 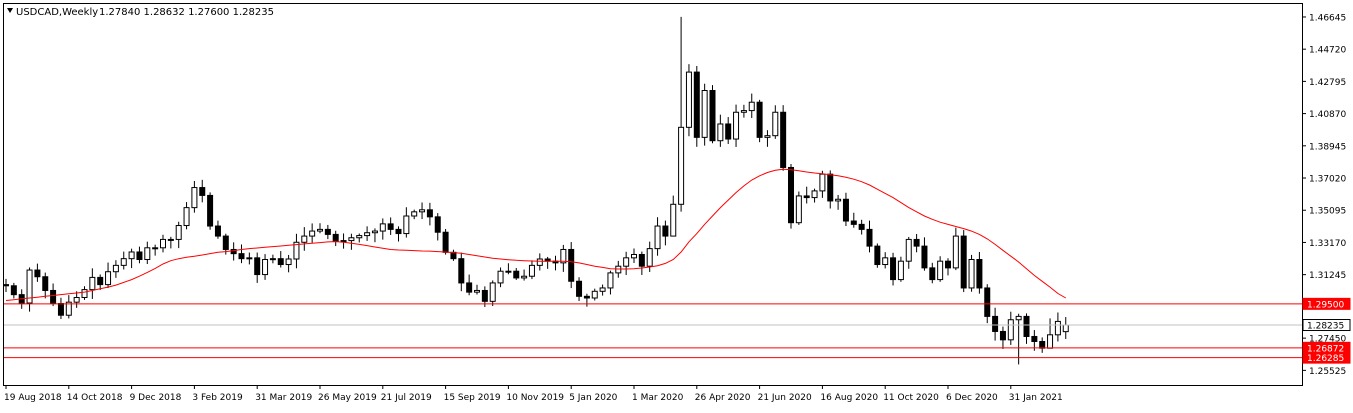 I want to click on level-price-badge: 1.26285, so click(x=1326, y=357).